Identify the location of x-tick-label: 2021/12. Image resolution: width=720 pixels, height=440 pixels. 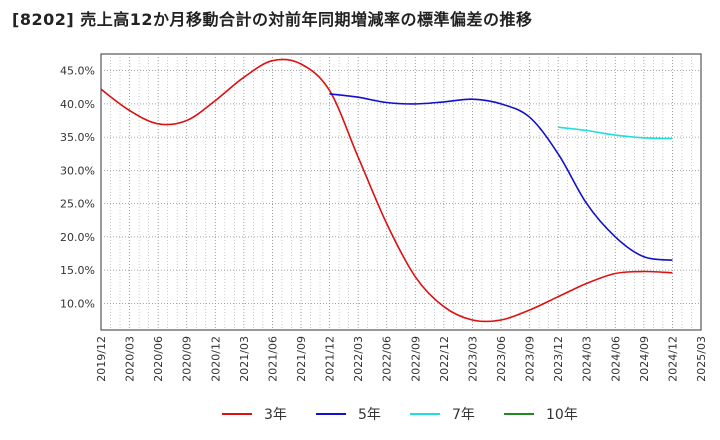
(330, 359).